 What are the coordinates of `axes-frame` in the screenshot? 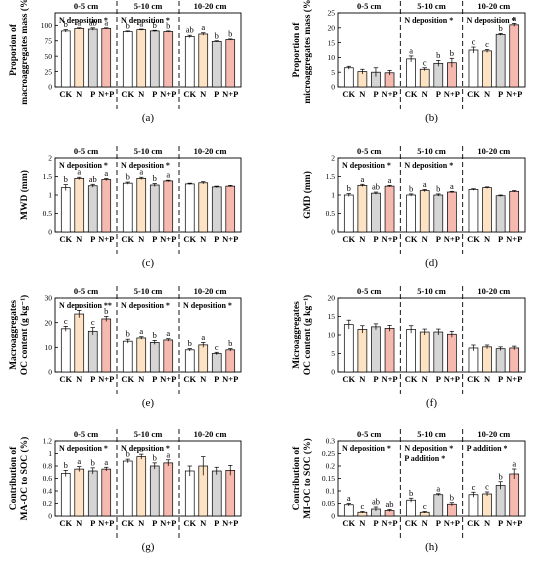 It's located at (148, 50).